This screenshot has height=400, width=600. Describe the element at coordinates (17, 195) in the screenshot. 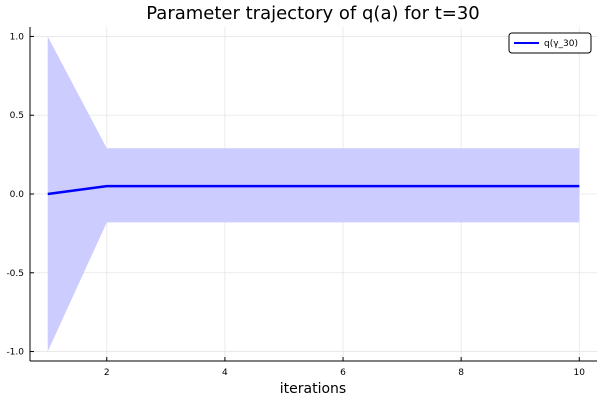

I see `y-tick-label: 0.0` at that location.